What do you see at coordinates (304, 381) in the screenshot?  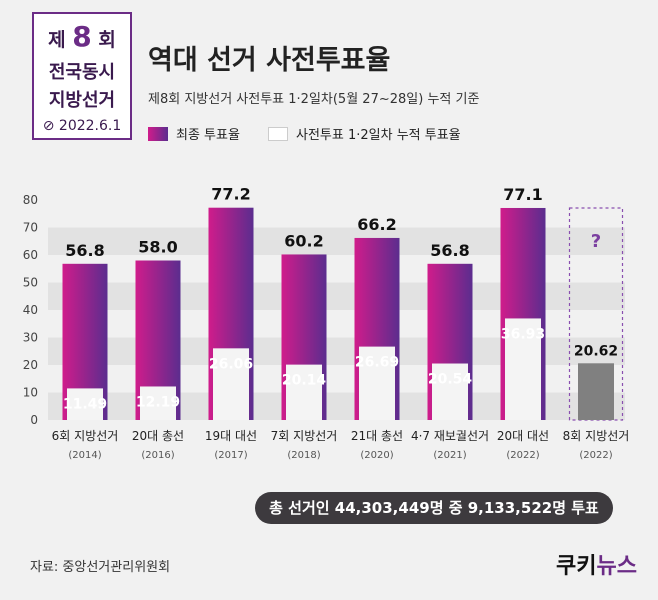 I see `early-turnout-label: 20.14` at bounding box center [304, 381].